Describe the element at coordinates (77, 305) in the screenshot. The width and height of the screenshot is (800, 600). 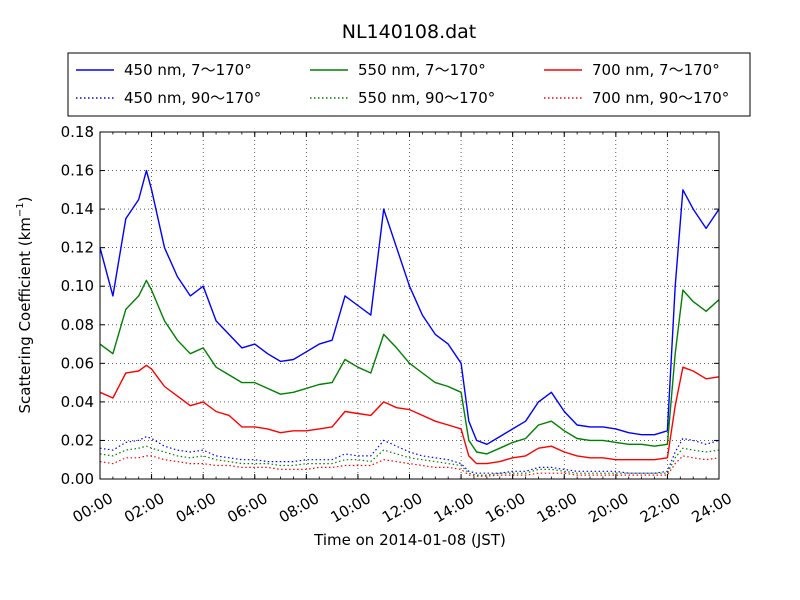
I see `y-tick-labels: 0.00 0.02 0.04 0.06 0.08 0.10 0.12 0.14 0.16 0.18` at that location.